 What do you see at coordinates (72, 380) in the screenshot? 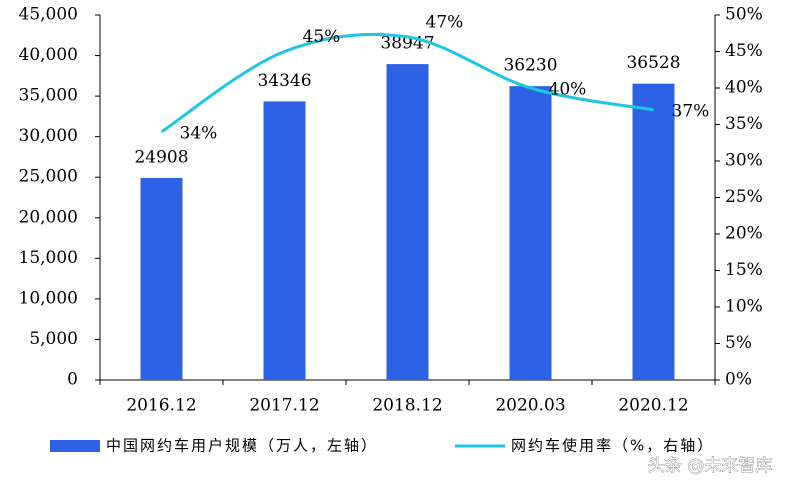
I see `y-tick-label: 0` at bounding box center [72, 380].